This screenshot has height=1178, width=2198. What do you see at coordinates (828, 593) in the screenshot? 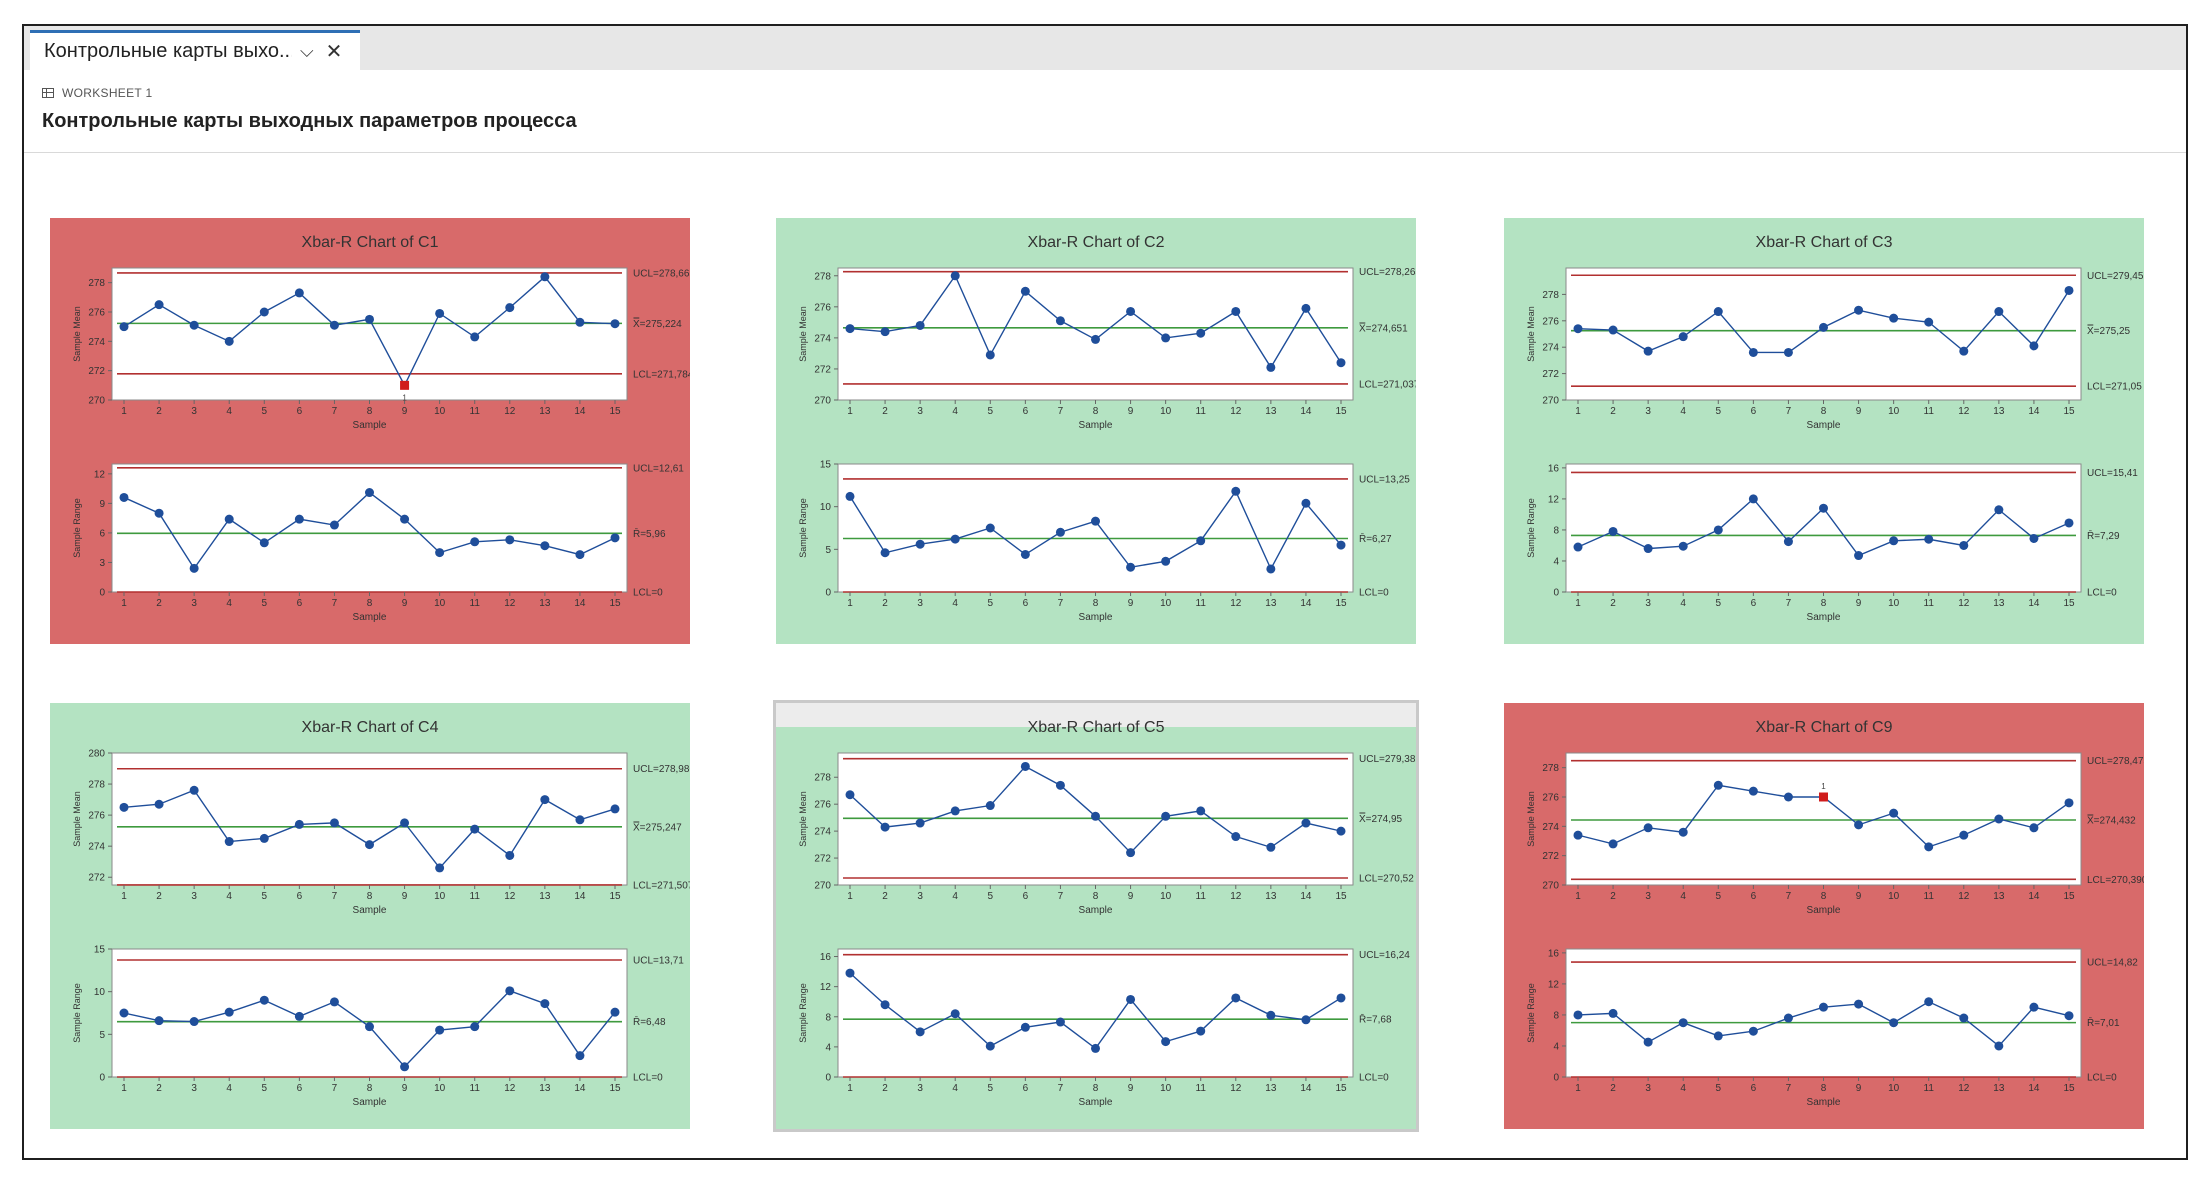
I see `y-tick-label: 0` at bounding box center [828, 593].